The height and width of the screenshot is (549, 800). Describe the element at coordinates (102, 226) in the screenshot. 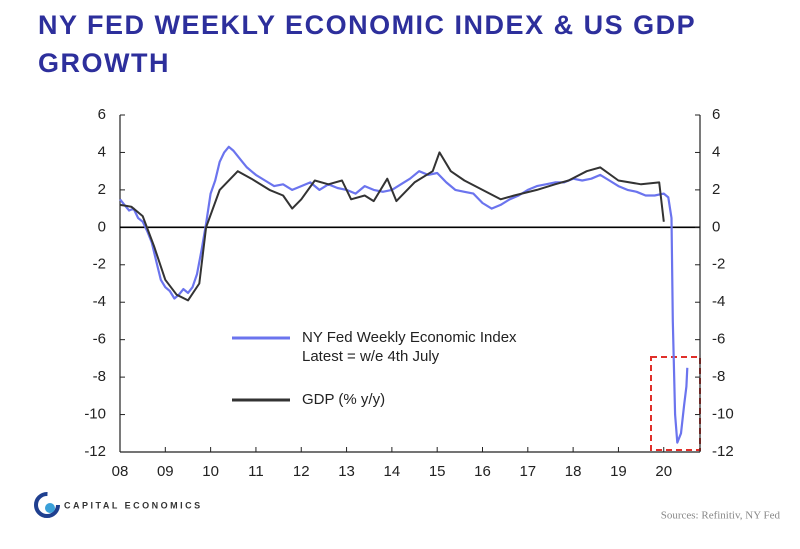

I see `y-tick-label: 0` at that location.